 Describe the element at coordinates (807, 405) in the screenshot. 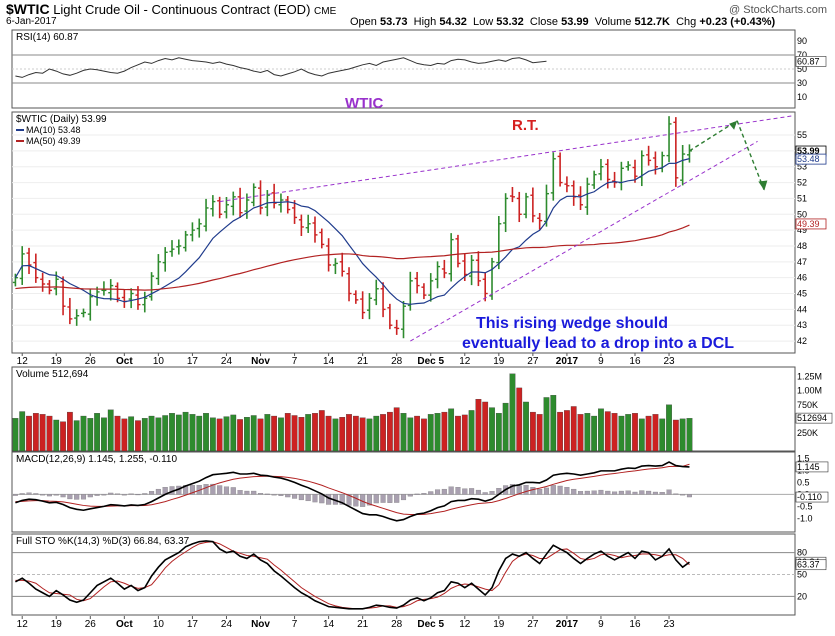

I see `volume-tick-label: 750K` at that location.